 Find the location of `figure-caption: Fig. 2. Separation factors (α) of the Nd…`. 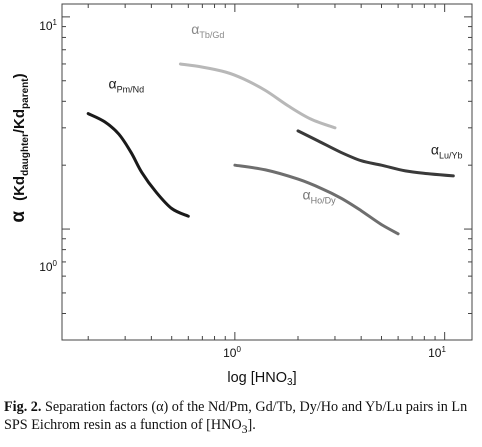

figure-caption: Fig. 2. Separation factors (α) of the Nd… is located at coordinates (241, 418).